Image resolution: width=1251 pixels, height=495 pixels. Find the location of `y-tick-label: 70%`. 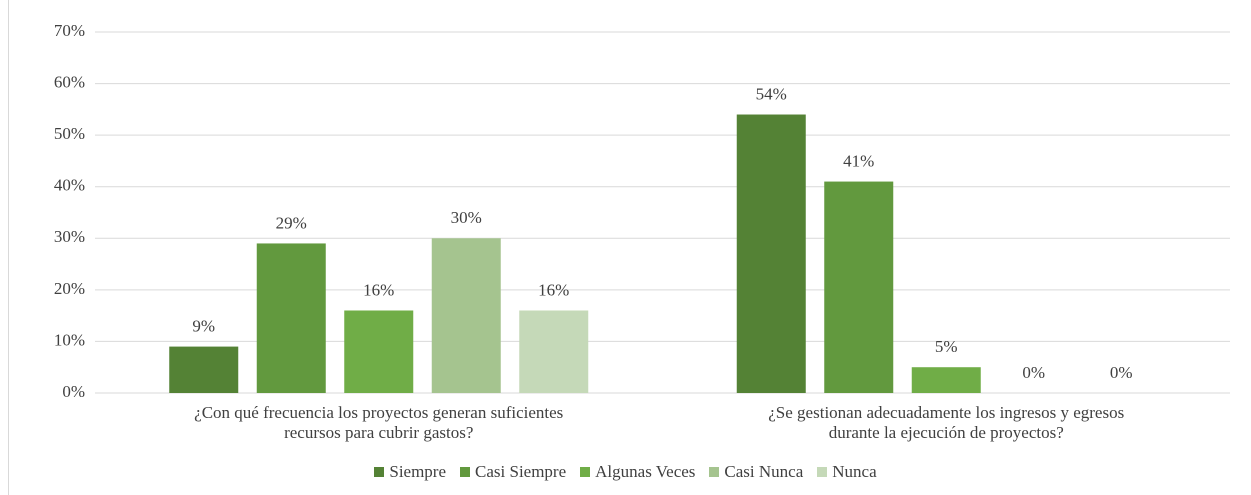

y-tick-label: 70% is located at coordinates (69, 30).